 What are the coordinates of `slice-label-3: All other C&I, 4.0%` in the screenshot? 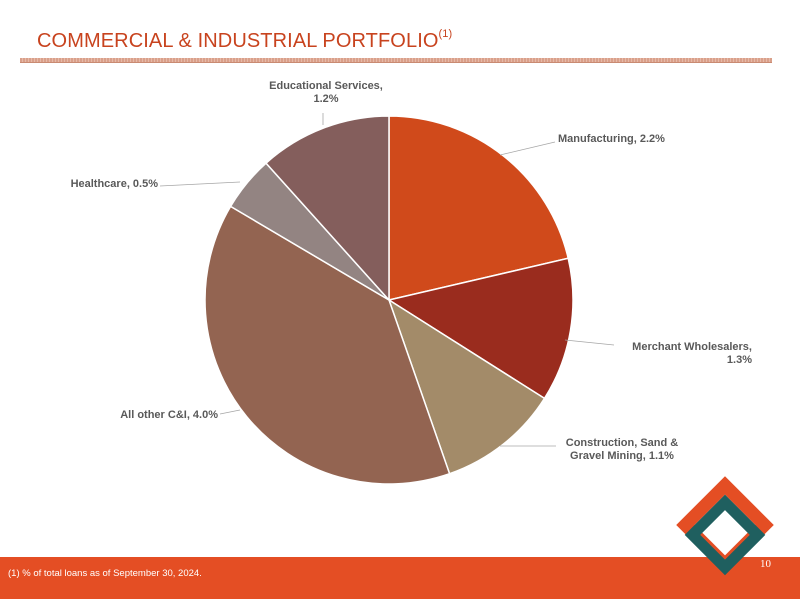 It's located at (169, 415).